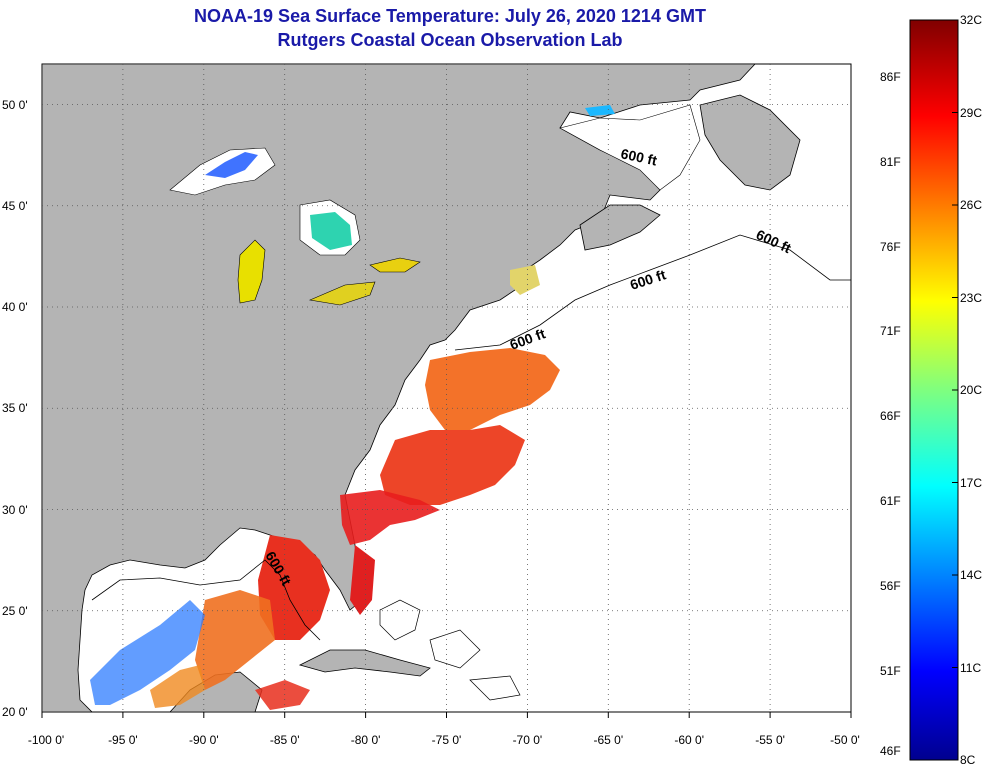 The image size is (984, 770). What do you see at coordinates (890, 77) in the screenshot?
I see `colorbar-fahrenheit-label: 86F` at bounding box center [890, 77].